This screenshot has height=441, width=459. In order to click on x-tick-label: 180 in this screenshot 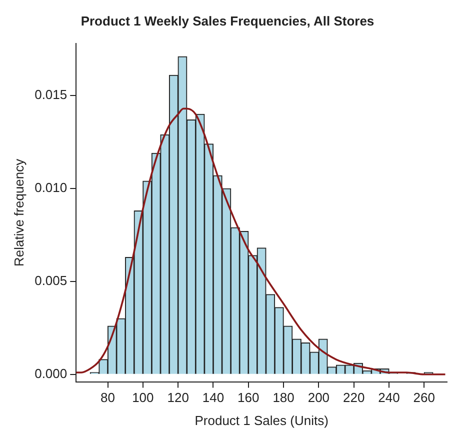, I will do `click(283, 398)`.